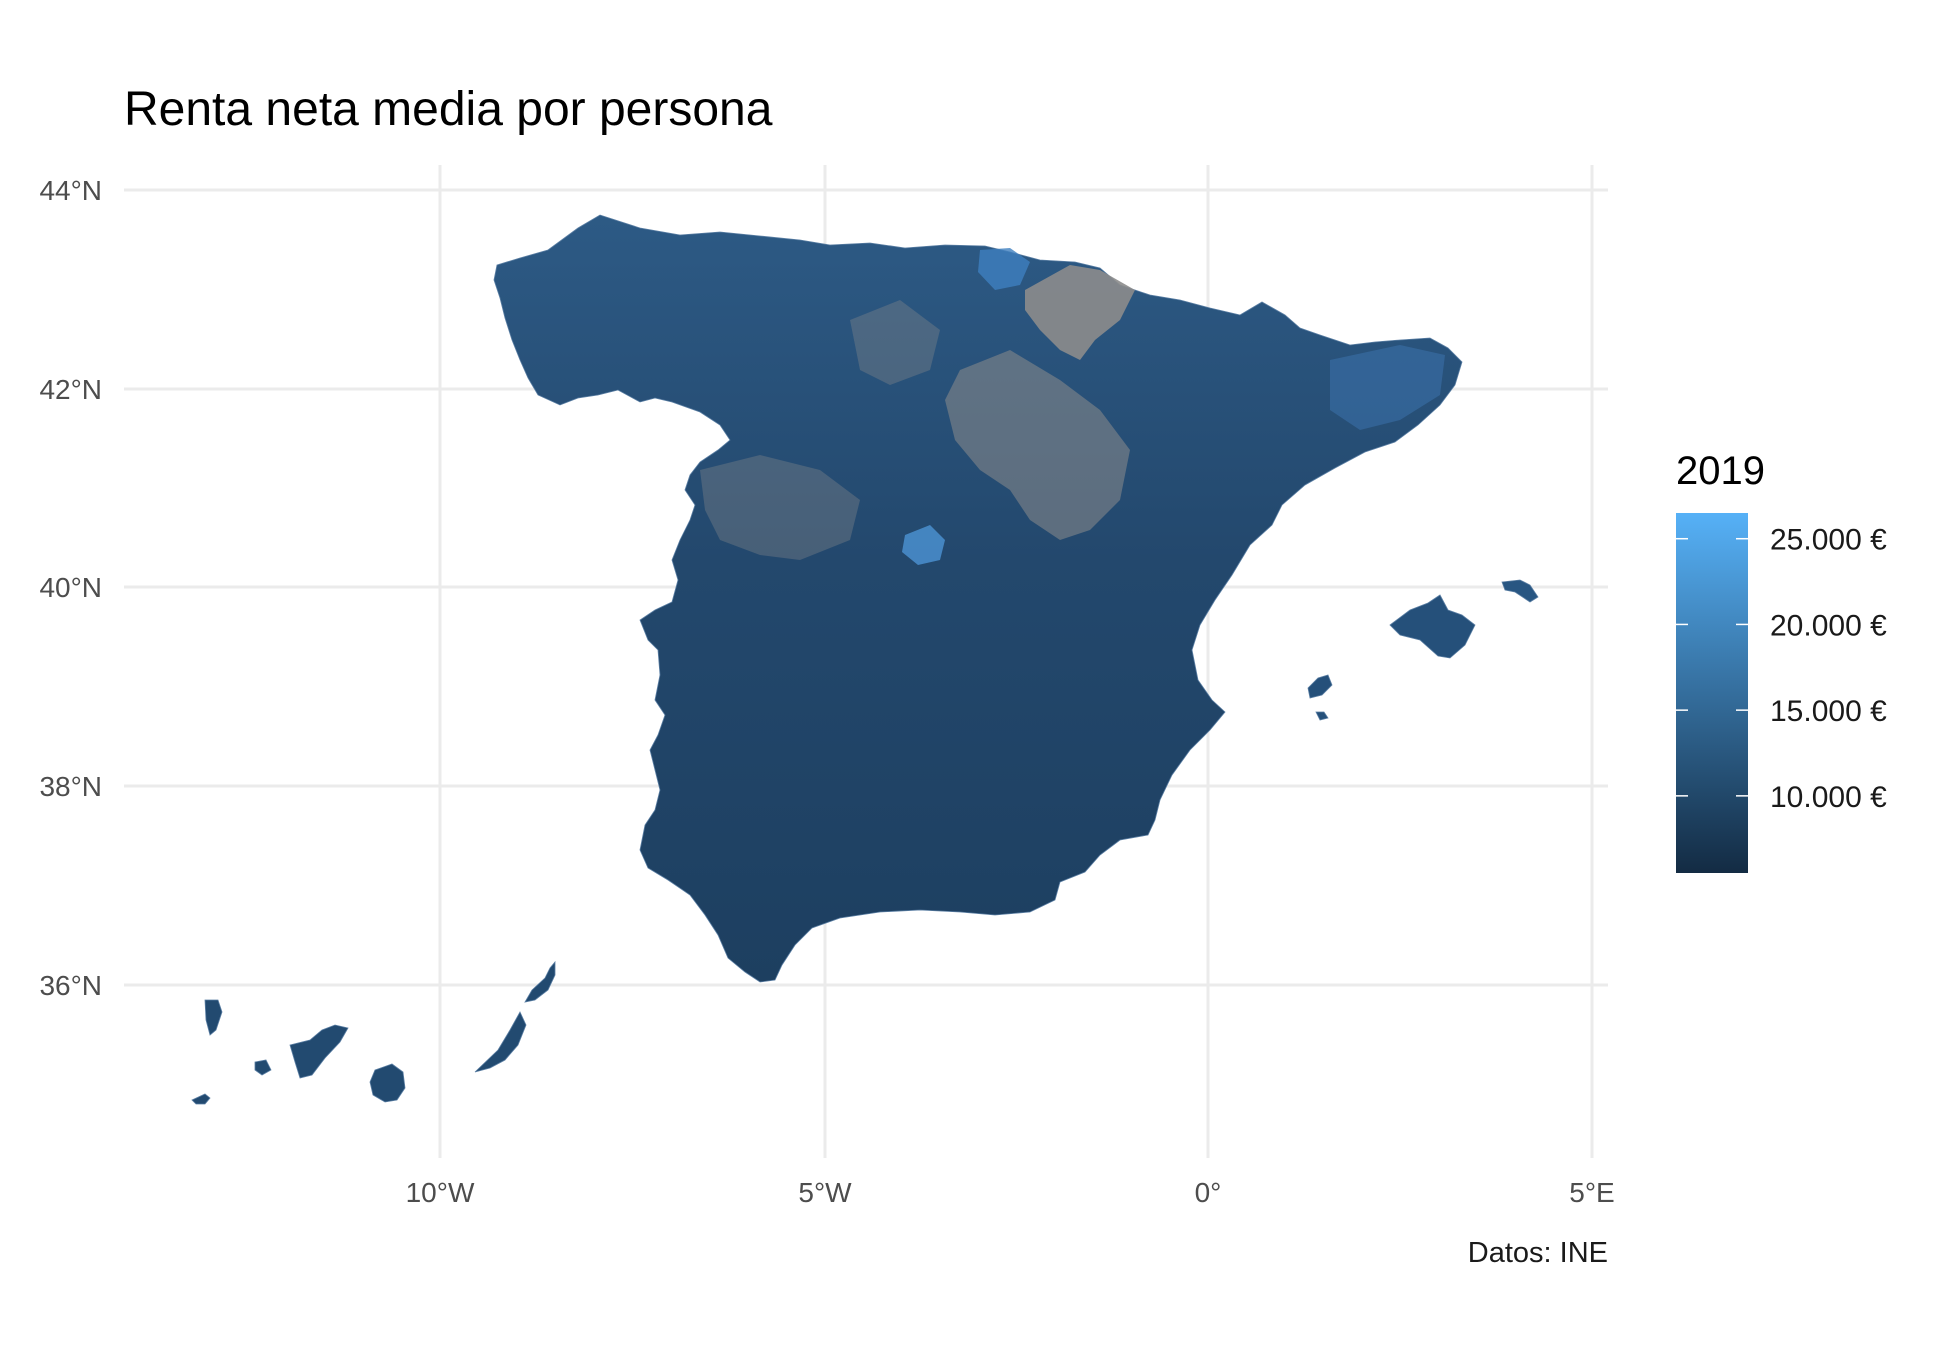 This screenshot has height=1350, width=1950. What do you see at coordinates (1828, 625) in the screenshot?
I see `legend-label: 20.000 €` at bounding box center [1828, 625].